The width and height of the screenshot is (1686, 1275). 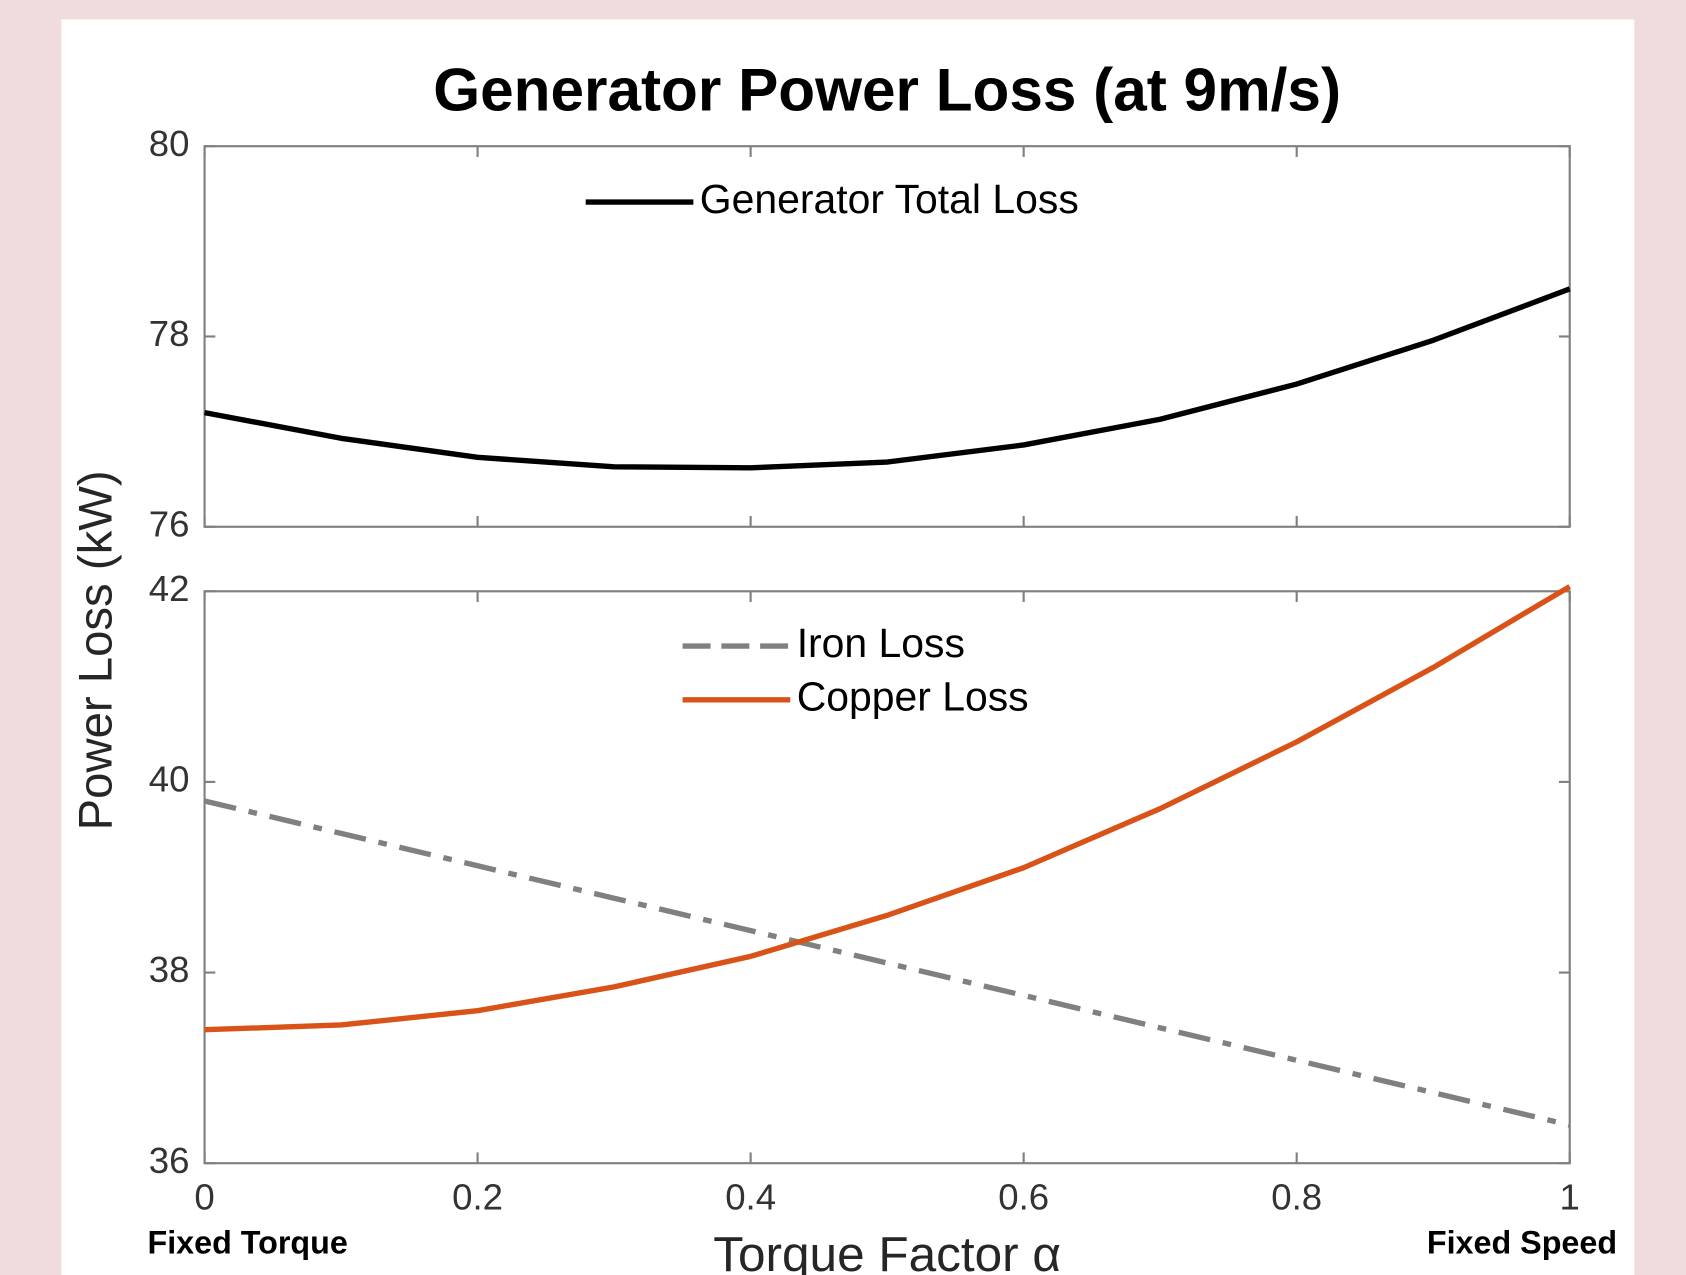 I want to click on x-axis-label: Torque Factor α, so click(x=887, y=1251).